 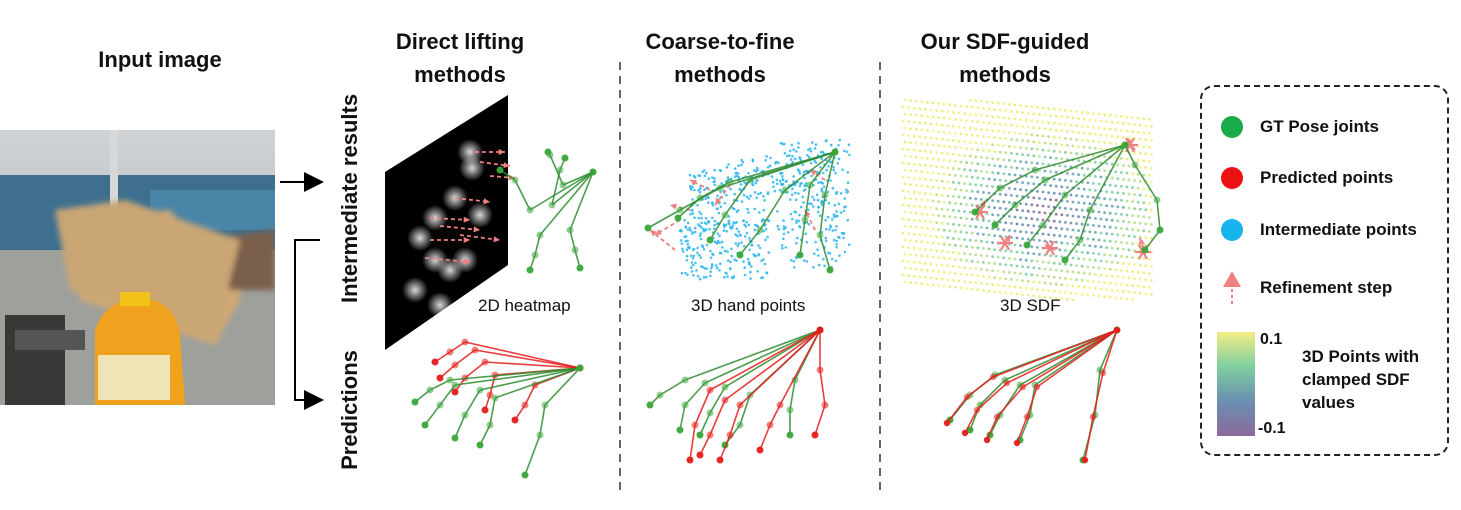 I want to click on gt-col3-joint, so click(x=1065, y=260).